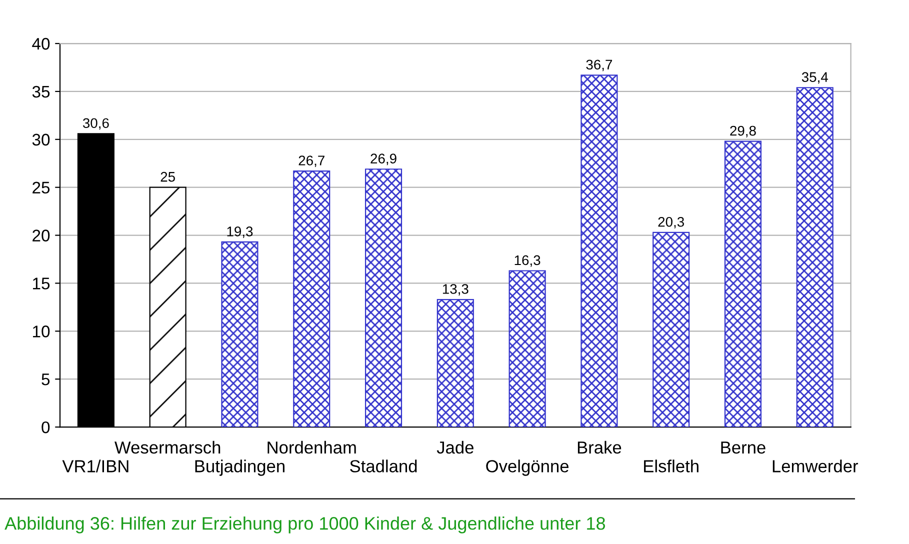 Image resolution: width=909 pixels, height=544 pixels. Describe the element at coordinates (239, 468) in the screenshot. I see `x-tick-label: Butjadingen` at that location.